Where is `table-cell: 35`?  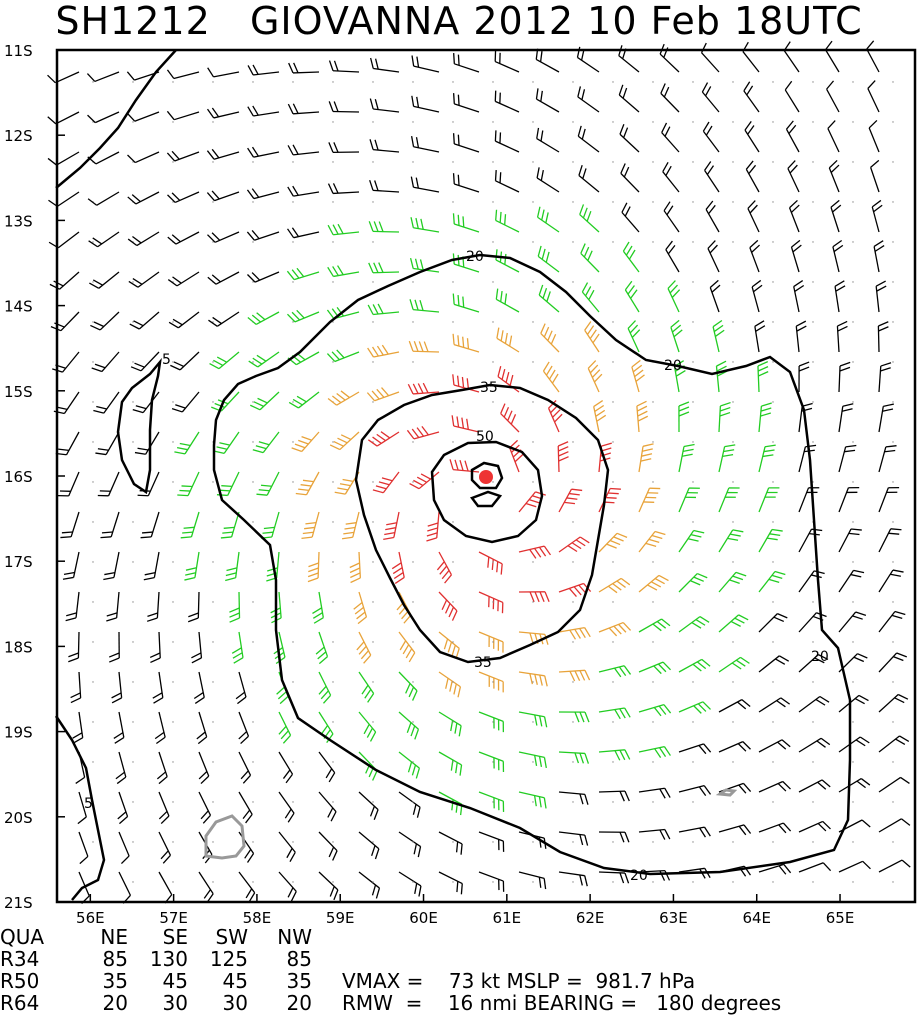 table-cell: 35 is located at coordinates (104, 981).